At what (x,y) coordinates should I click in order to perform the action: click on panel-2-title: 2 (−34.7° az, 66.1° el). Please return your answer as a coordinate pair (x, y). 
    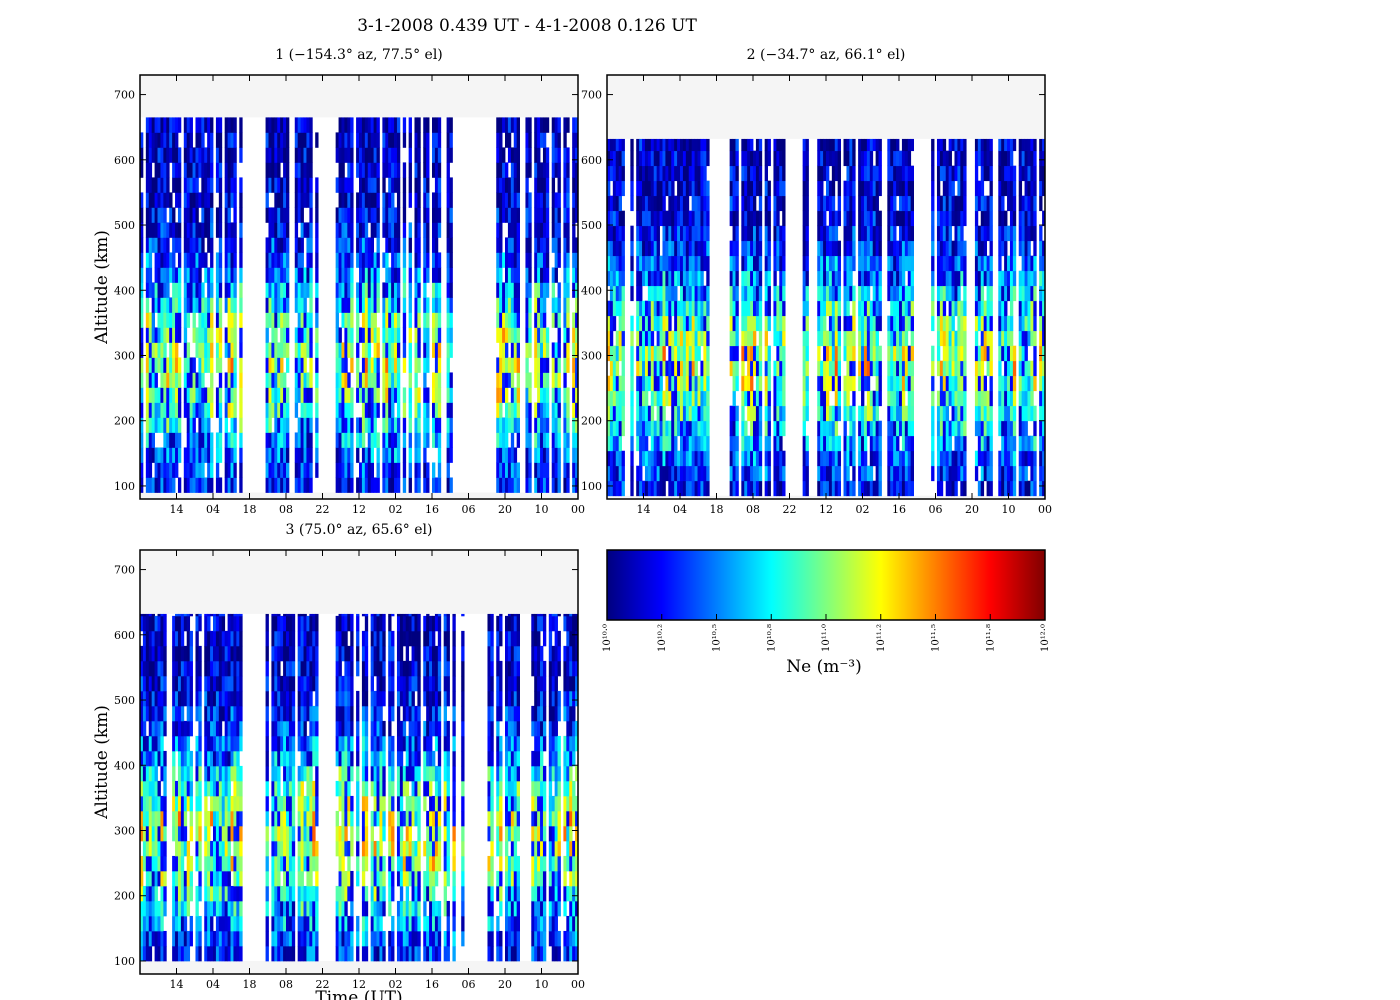
    Looking at the image, I should click on (826, 55).